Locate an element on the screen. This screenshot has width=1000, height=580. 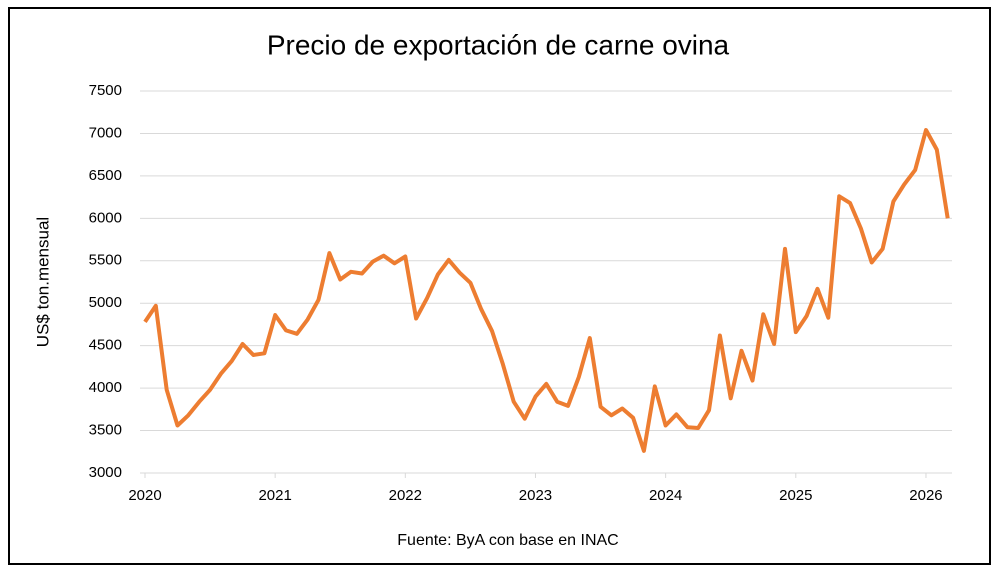
x-tick-label: 2026 is located at coordinates (925, 495).